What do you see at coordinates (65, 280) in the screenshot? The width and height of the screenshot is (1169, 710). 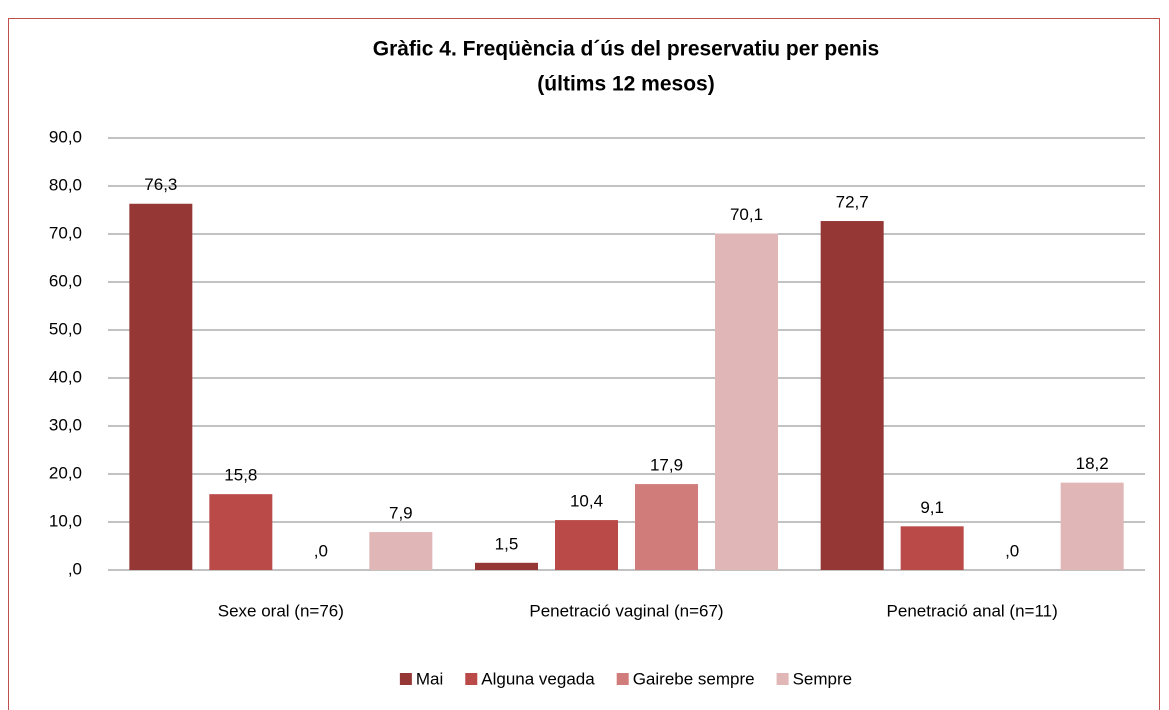 I see `y-tick-label: 60,0` at bounding box center [65, 280].